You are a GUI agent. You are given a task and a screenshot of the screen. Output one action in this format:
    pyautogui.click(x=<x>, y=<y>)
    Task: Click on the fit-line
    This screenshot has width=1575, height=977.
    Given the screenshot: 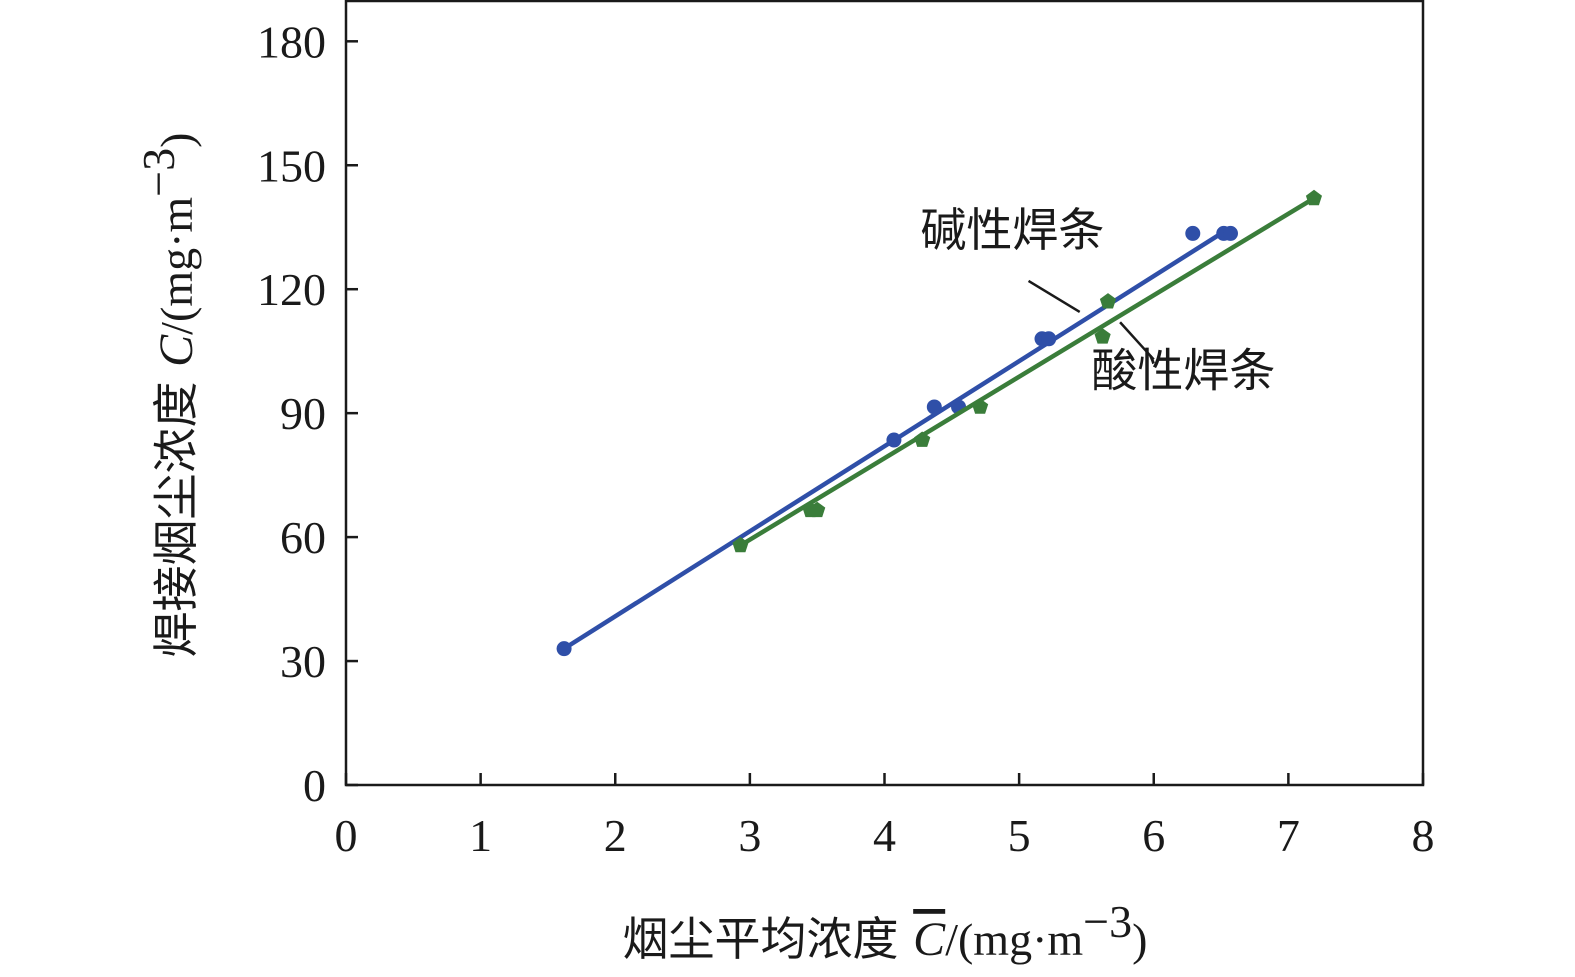 What is the action you would take?
    pyautogui.click(x=1027, y=372)
    